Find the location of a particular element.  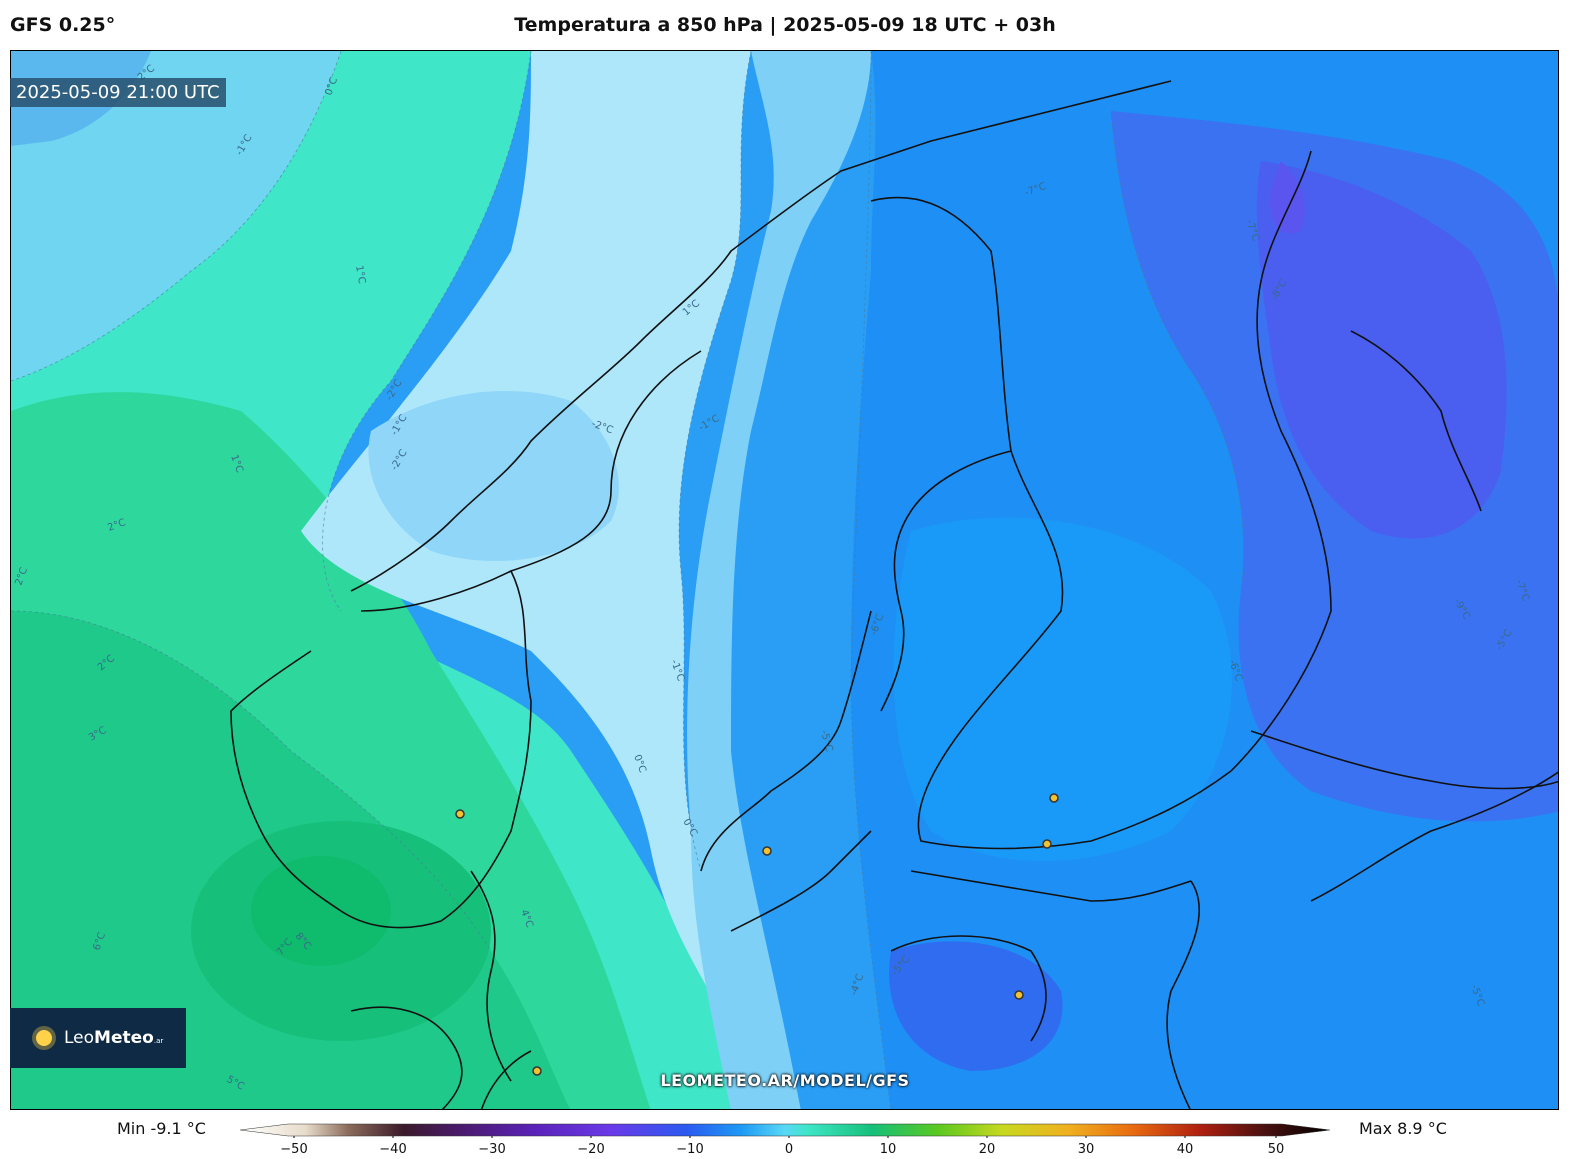

colorbar-tick: −40 is located at coordinates (393, 1149).